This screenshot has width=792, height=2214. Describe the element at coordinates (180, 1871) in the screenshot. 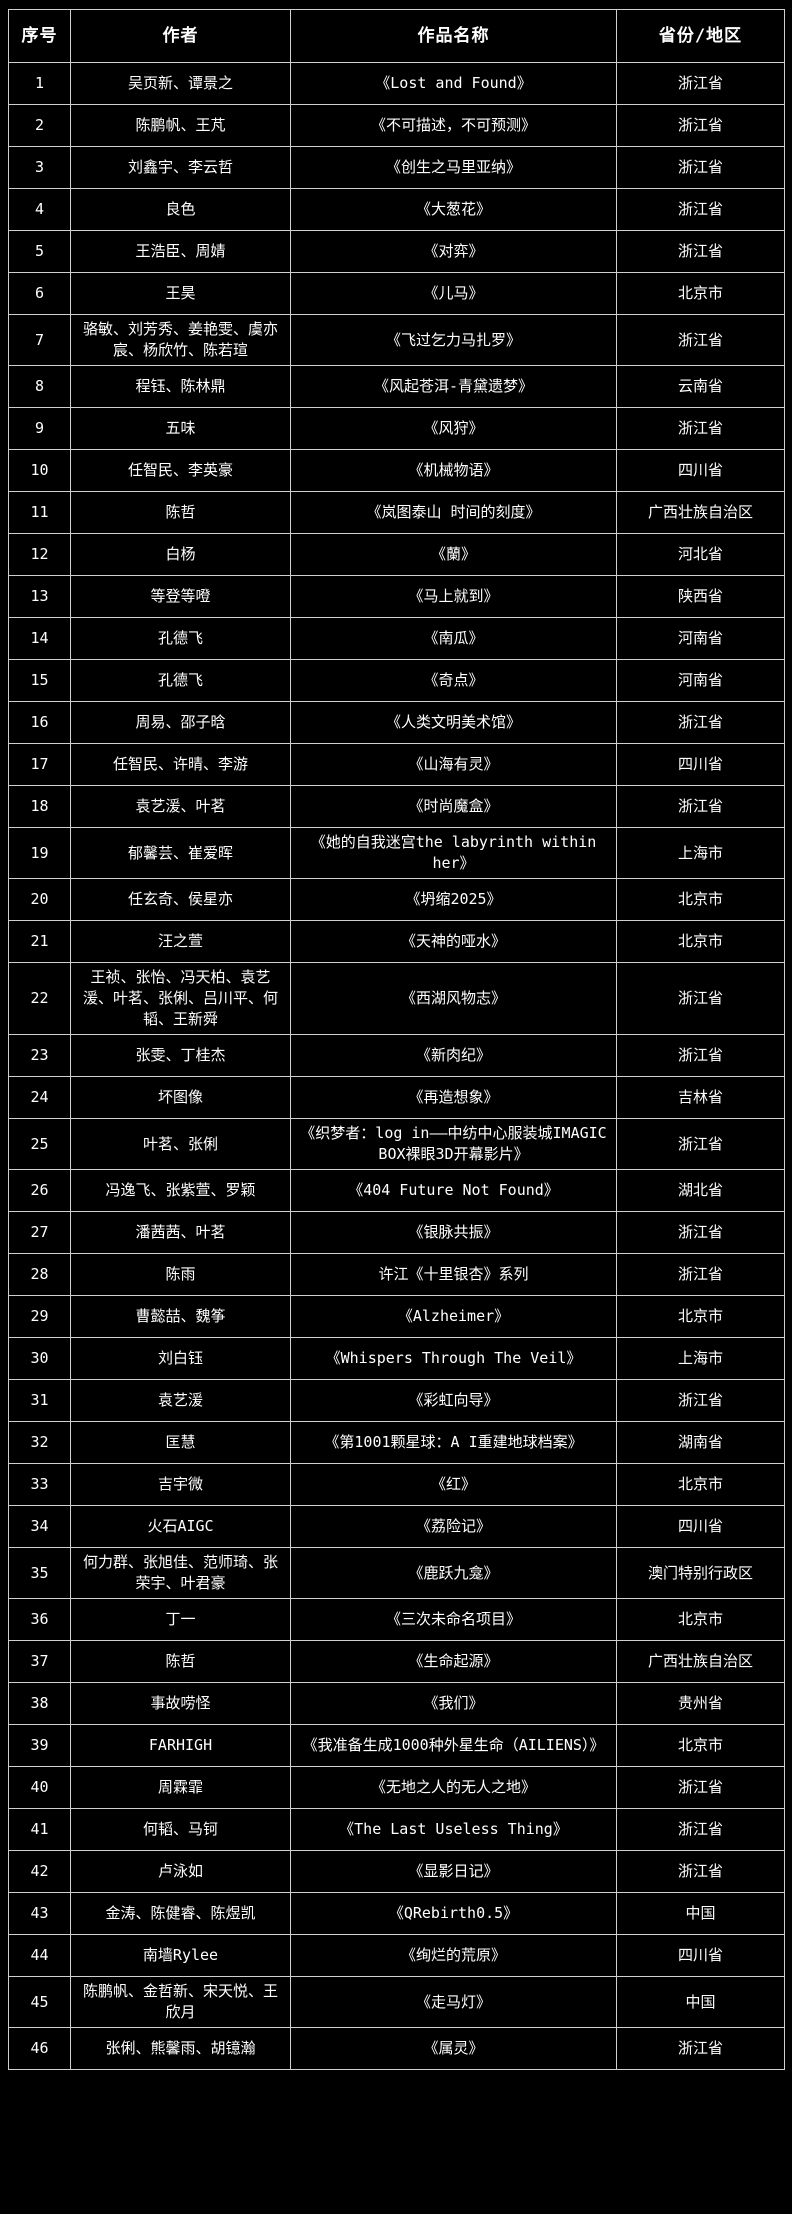

I see `cell-author: 卢泳如` at that location.